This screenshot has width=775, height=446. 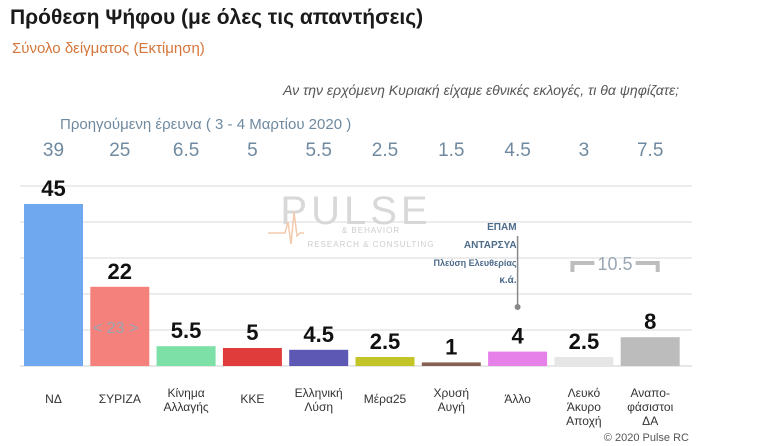 What do you see at coordinates (517, 307) in the screenshot?
I see `other-connector-dot` at bounding box center [517, 307].